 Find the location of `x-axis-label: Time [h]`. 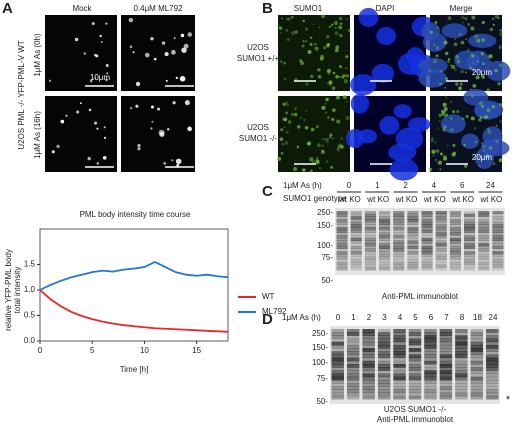

x-axis-label: Time [h] is located at coordinates (134, 369).